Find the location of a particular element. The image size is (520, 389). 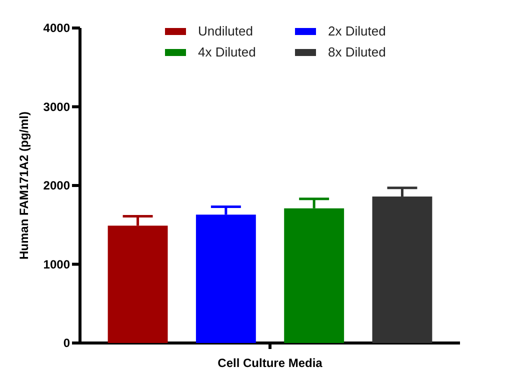

y-axis-title: Human FAM171A2 (pg/ml) is located at coordinates (24, 185).